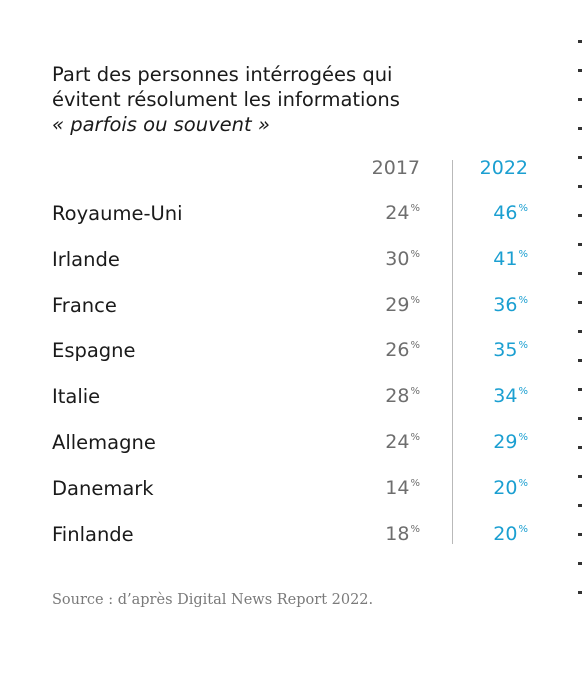  Describe the element at coordinates (402, 305) in the screenshot. I see `value-2017: 29%` at that location.